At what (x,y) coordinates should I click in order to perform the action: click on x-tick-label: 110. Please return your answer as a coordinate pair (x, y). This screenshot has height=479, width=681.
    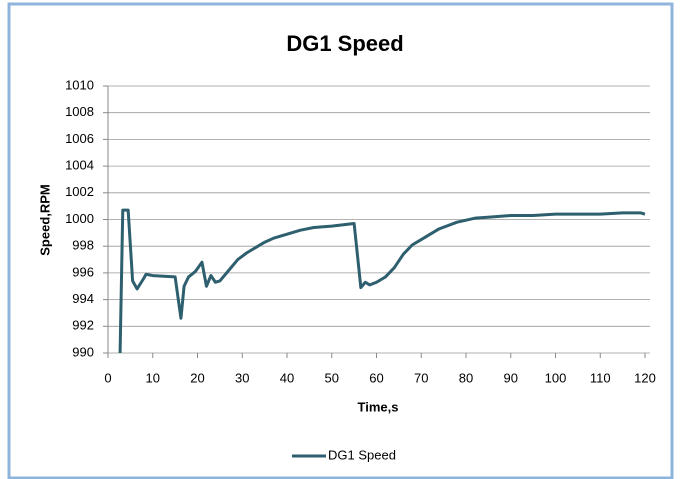
    Looking at the image, I should click on (600, 377).